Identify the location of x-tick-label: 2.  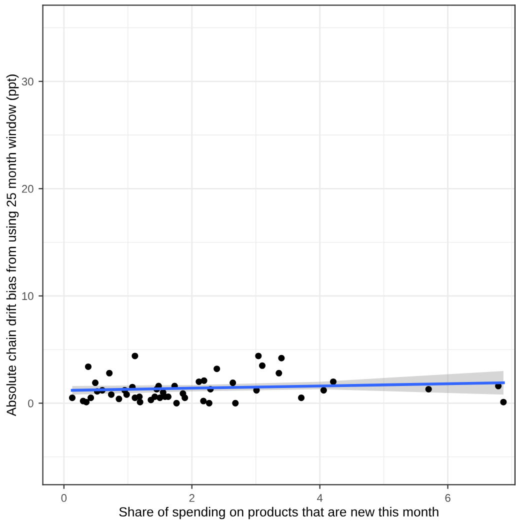
(191, 498).